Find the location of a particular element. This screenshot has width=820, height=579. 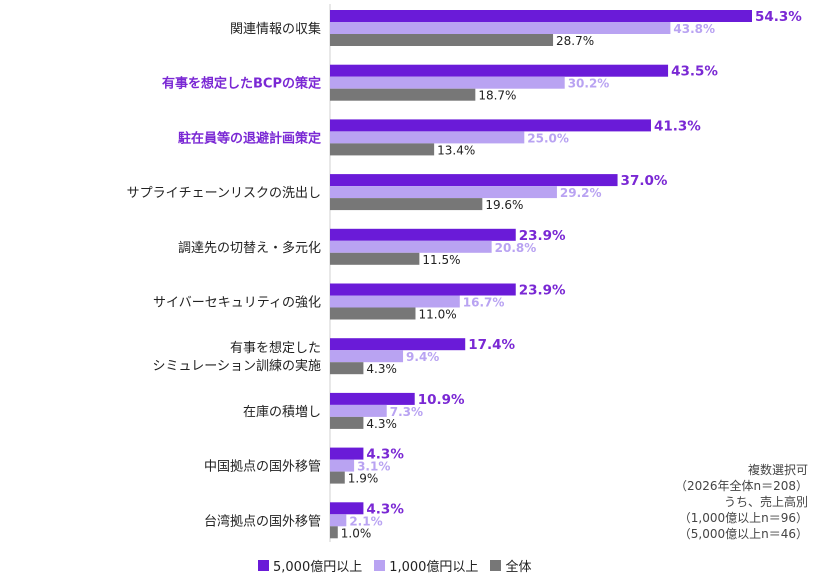

value-label-supply-chain-series-1: 29.2% is located at coordinates (581, 193).